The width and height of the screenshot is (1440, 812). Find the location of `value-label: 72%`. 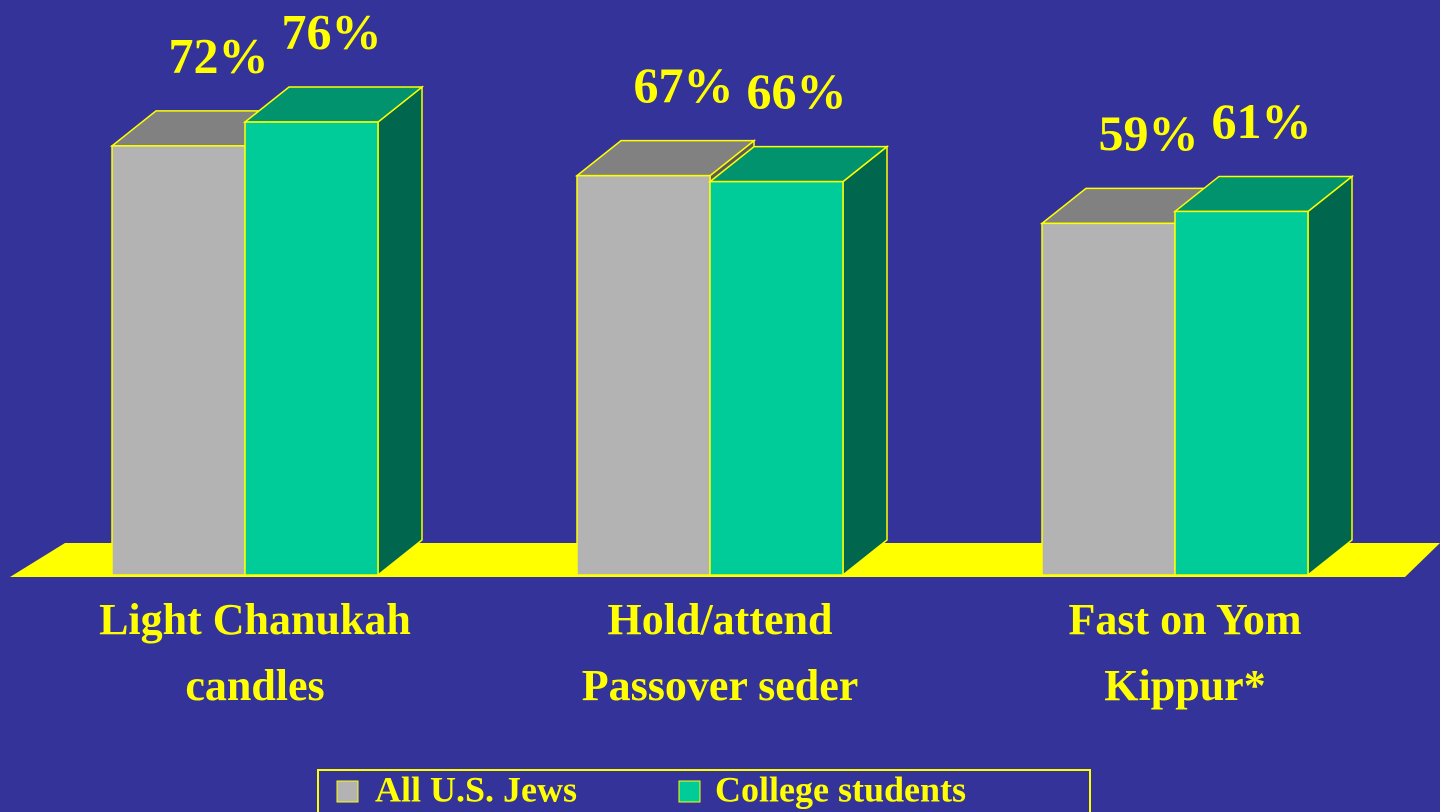

value-label: 72% is located at coordinates (219, 55).